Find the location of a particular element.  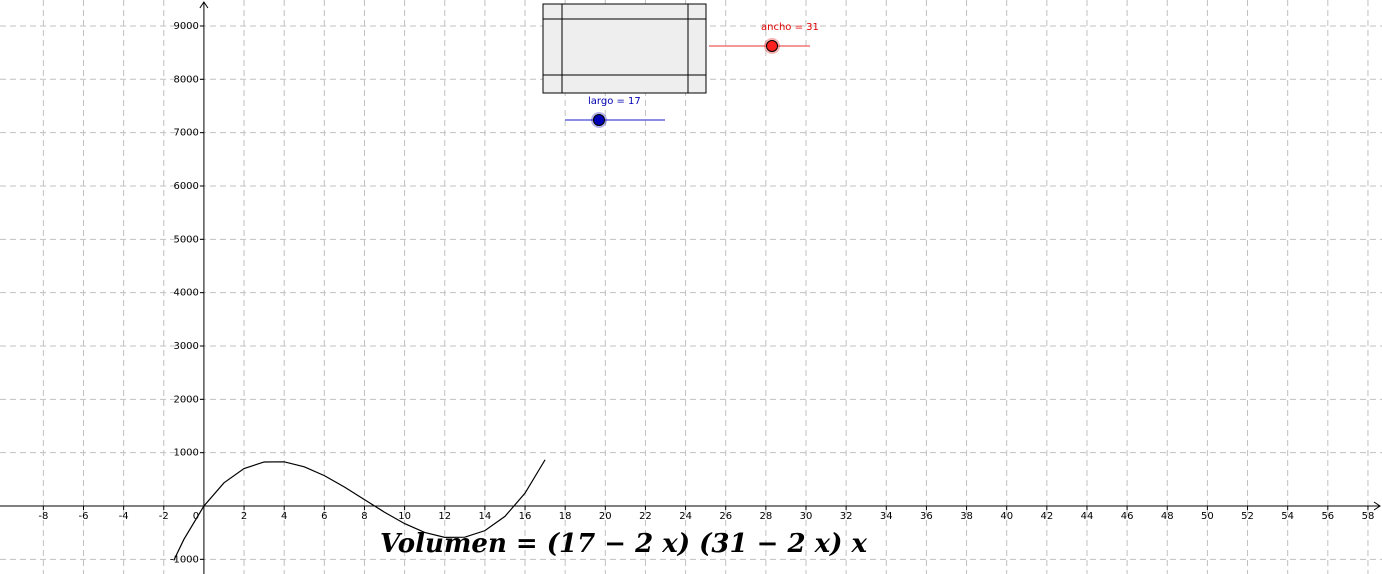

x-tick-label: 48 is located at coordinates (1167, 516).